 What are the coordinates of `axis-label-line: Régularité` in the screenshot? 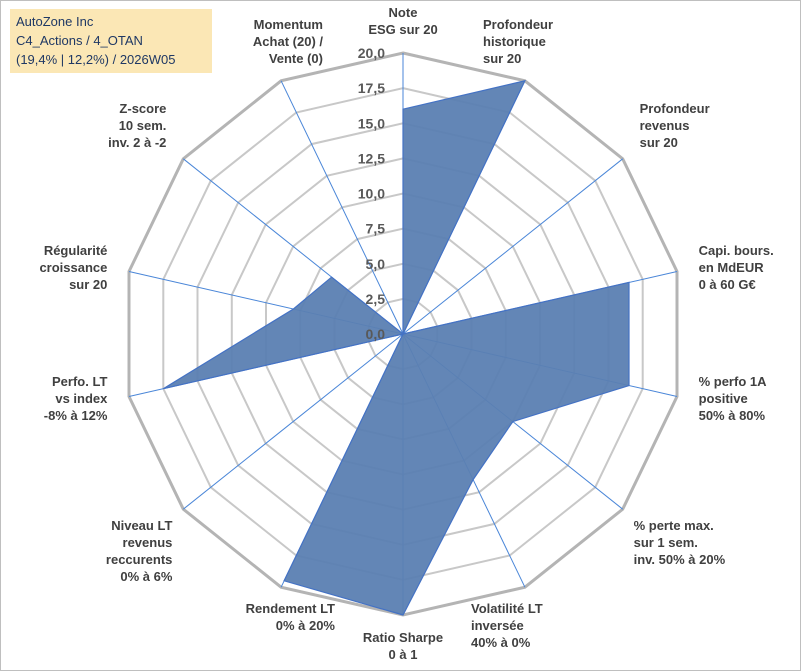 It's located at (76, 250).